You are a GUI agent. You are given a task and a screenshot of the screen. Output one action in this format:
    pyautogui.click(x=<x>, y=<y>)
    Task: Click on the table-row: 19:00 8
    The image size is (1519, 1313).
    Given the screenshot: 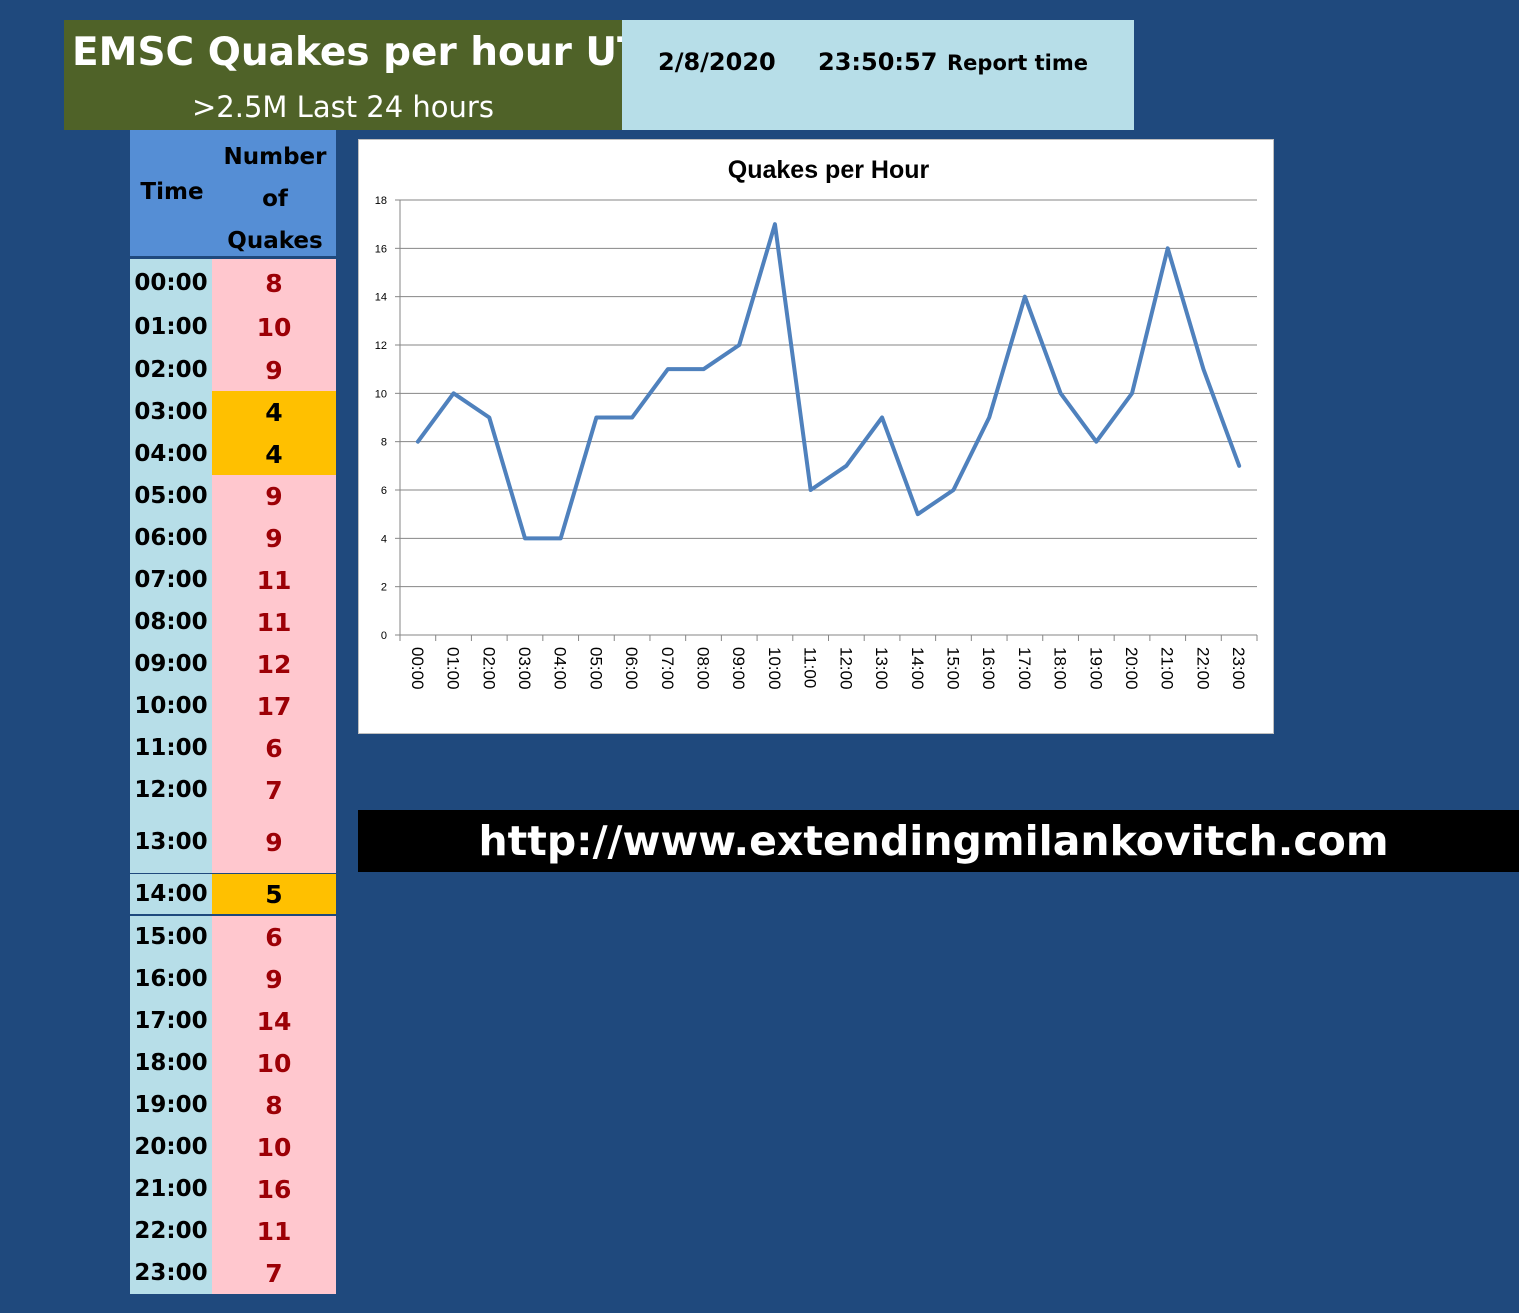 What is the action you would take?
    pyautogui.click(x=233, y=1105)
    